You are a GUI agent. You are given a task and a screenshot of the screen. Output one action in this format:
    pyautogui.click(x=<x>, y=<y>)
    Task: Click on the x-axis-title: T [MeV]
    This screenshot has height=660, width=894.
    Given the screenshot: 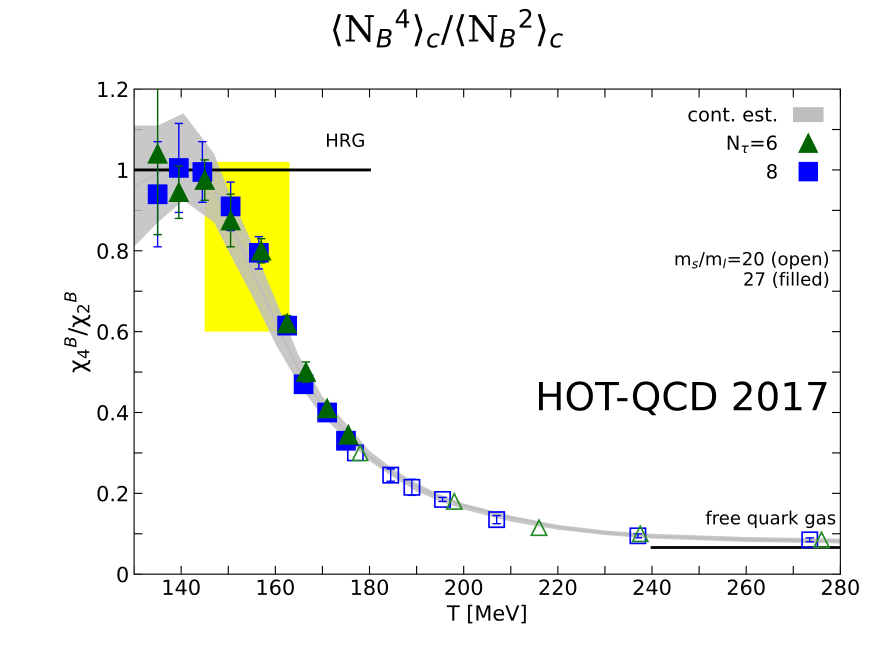 What is the action you would take?
    pyautogui.click(x=486, y=614)
    